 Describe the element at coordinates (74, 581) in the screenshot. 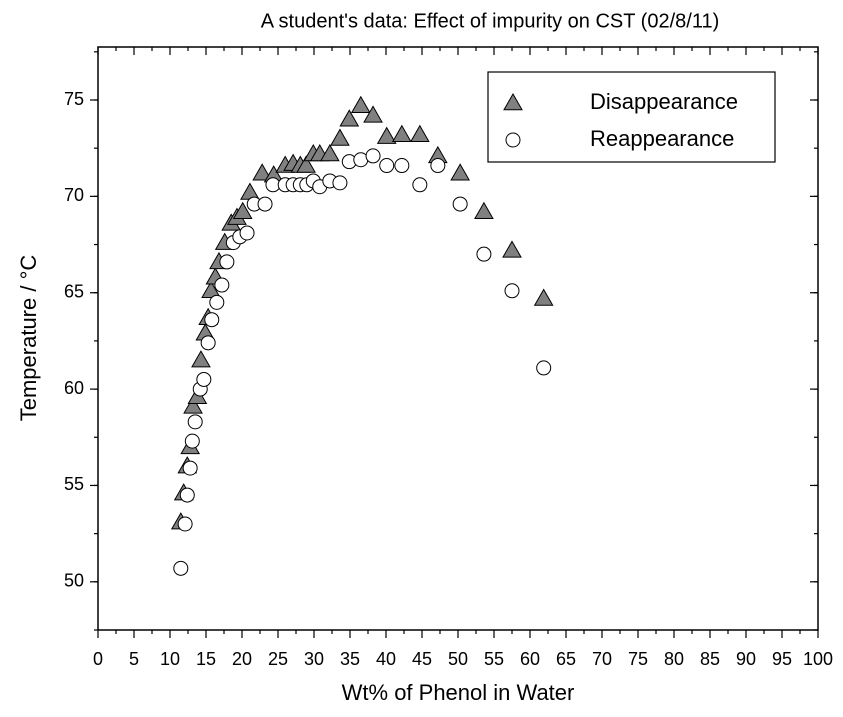

I see `y-tick-label: 50` at that location.